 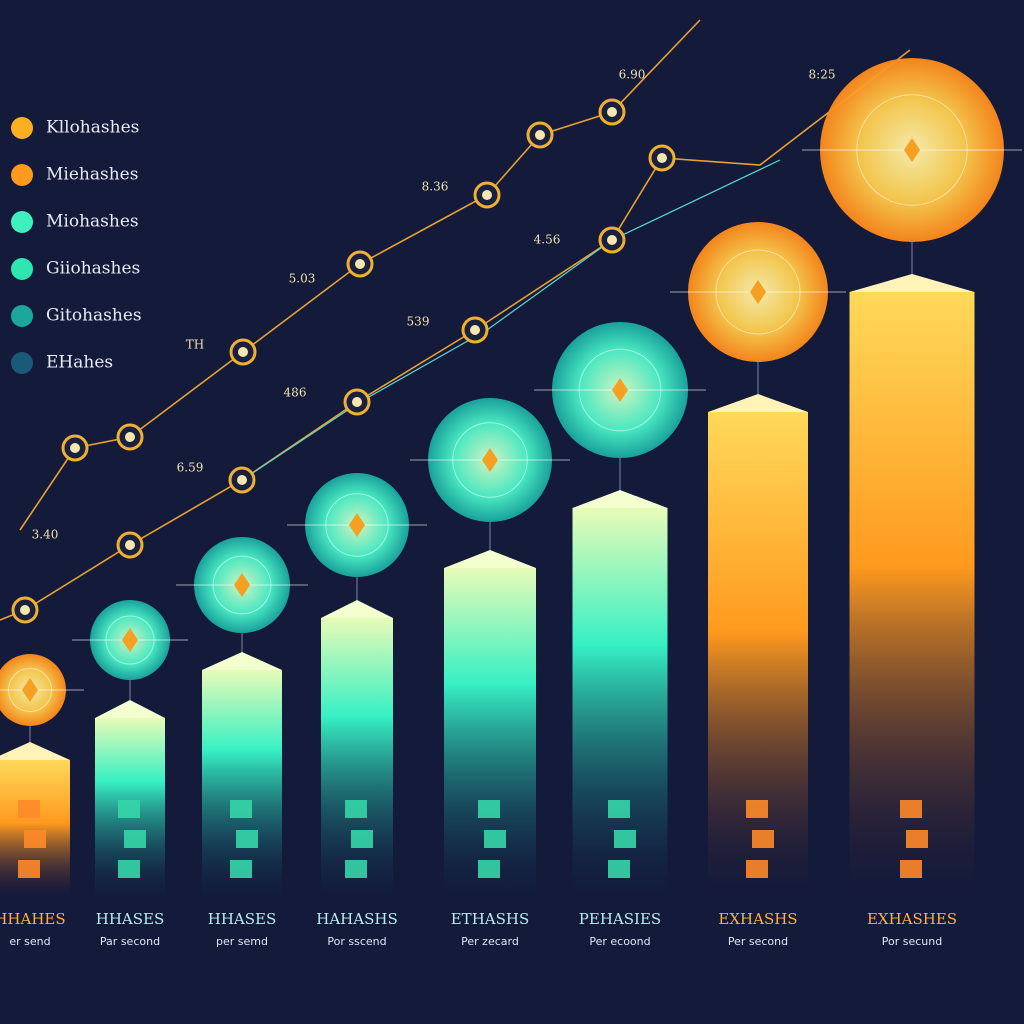 What do you see at coordinates (92, 128) in the screenshot?
I see `legend-label: Kllohashes` at bounding box center [92, 128].